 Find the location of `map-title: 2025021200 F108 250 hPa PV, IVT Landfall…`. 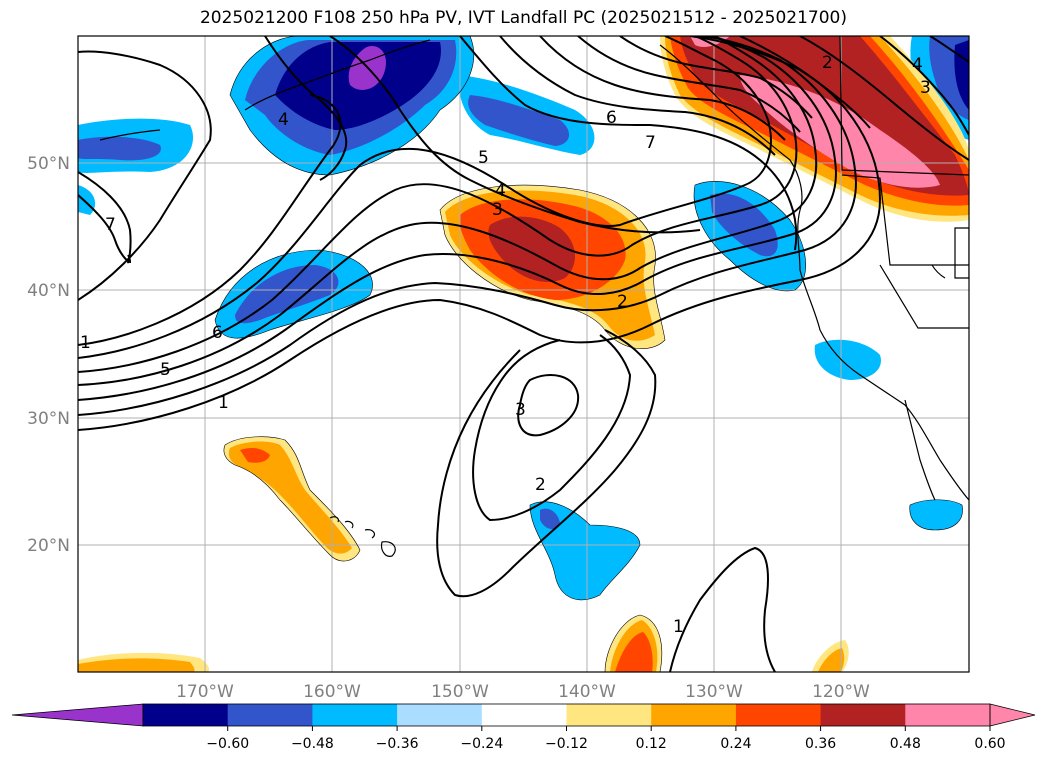

map-title: 2025021200 F108 250 hPa PV, IVT Landfall… is located at coordinates (523, 18).